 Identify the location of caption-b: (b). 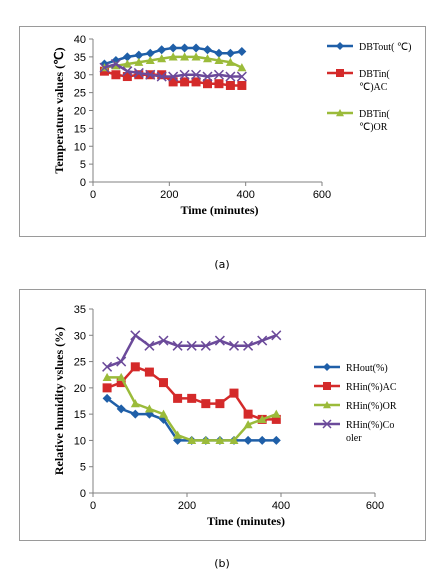
(222, 563).